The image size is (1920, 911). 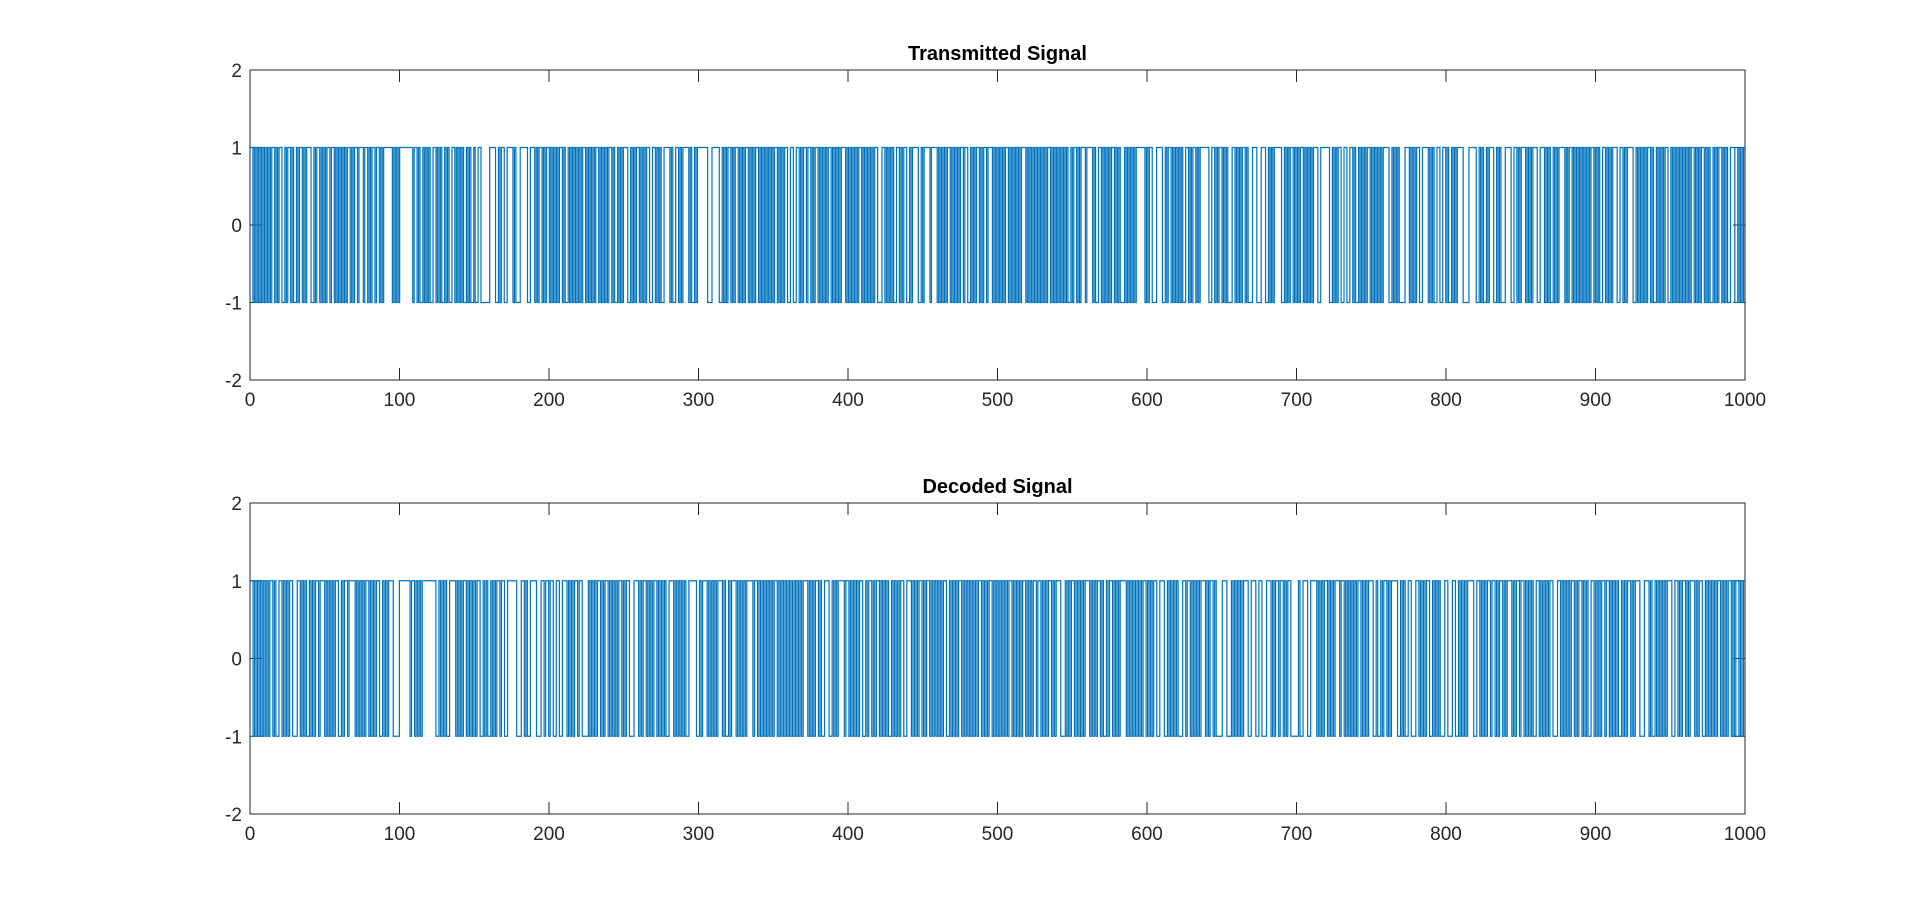 What do you see at coordinates (1297, 834) in the screenshot?
I see `decoded-x-tick-label: 700` at bounding box center [1297, 834].